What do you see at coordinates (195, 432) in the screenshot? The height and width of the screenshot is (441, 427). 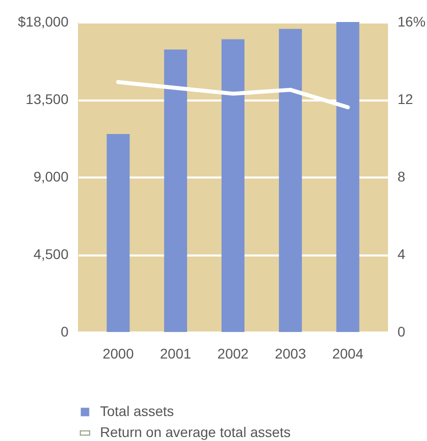 I see `legend-label: Return on average total assets` at bounding box center [195, 432].